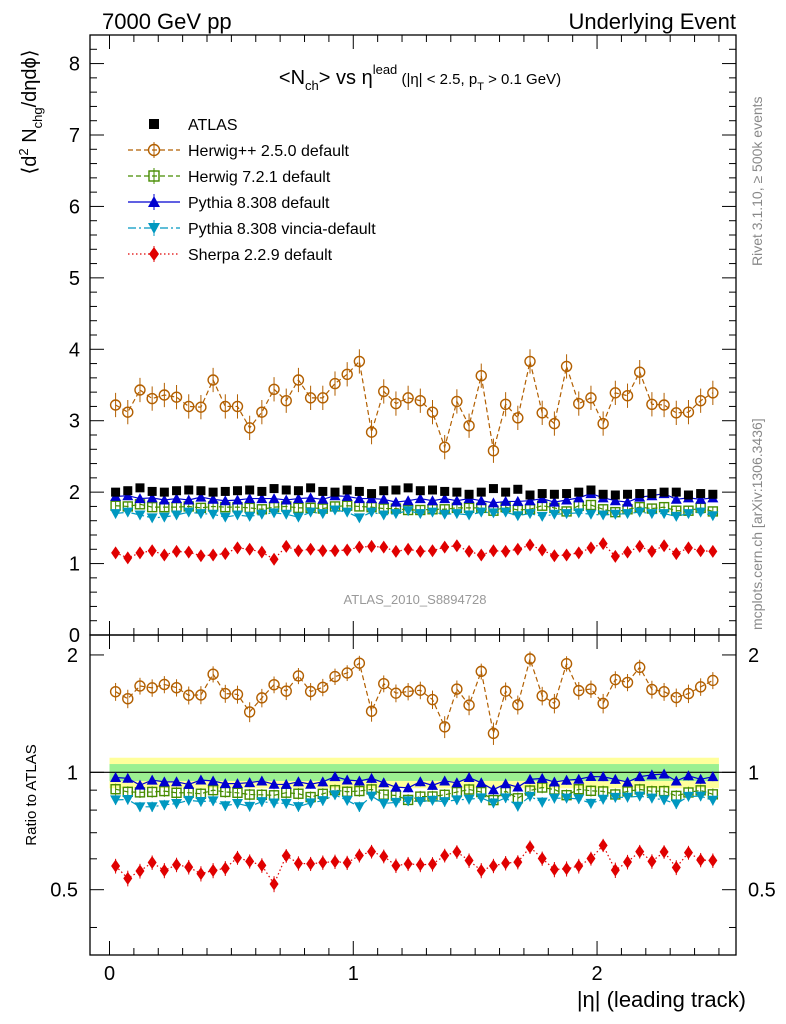 The width and height of the screenshot is (786, 1024). I want to click on series-pythia-8-308-vincia-default, so click(414, 514).